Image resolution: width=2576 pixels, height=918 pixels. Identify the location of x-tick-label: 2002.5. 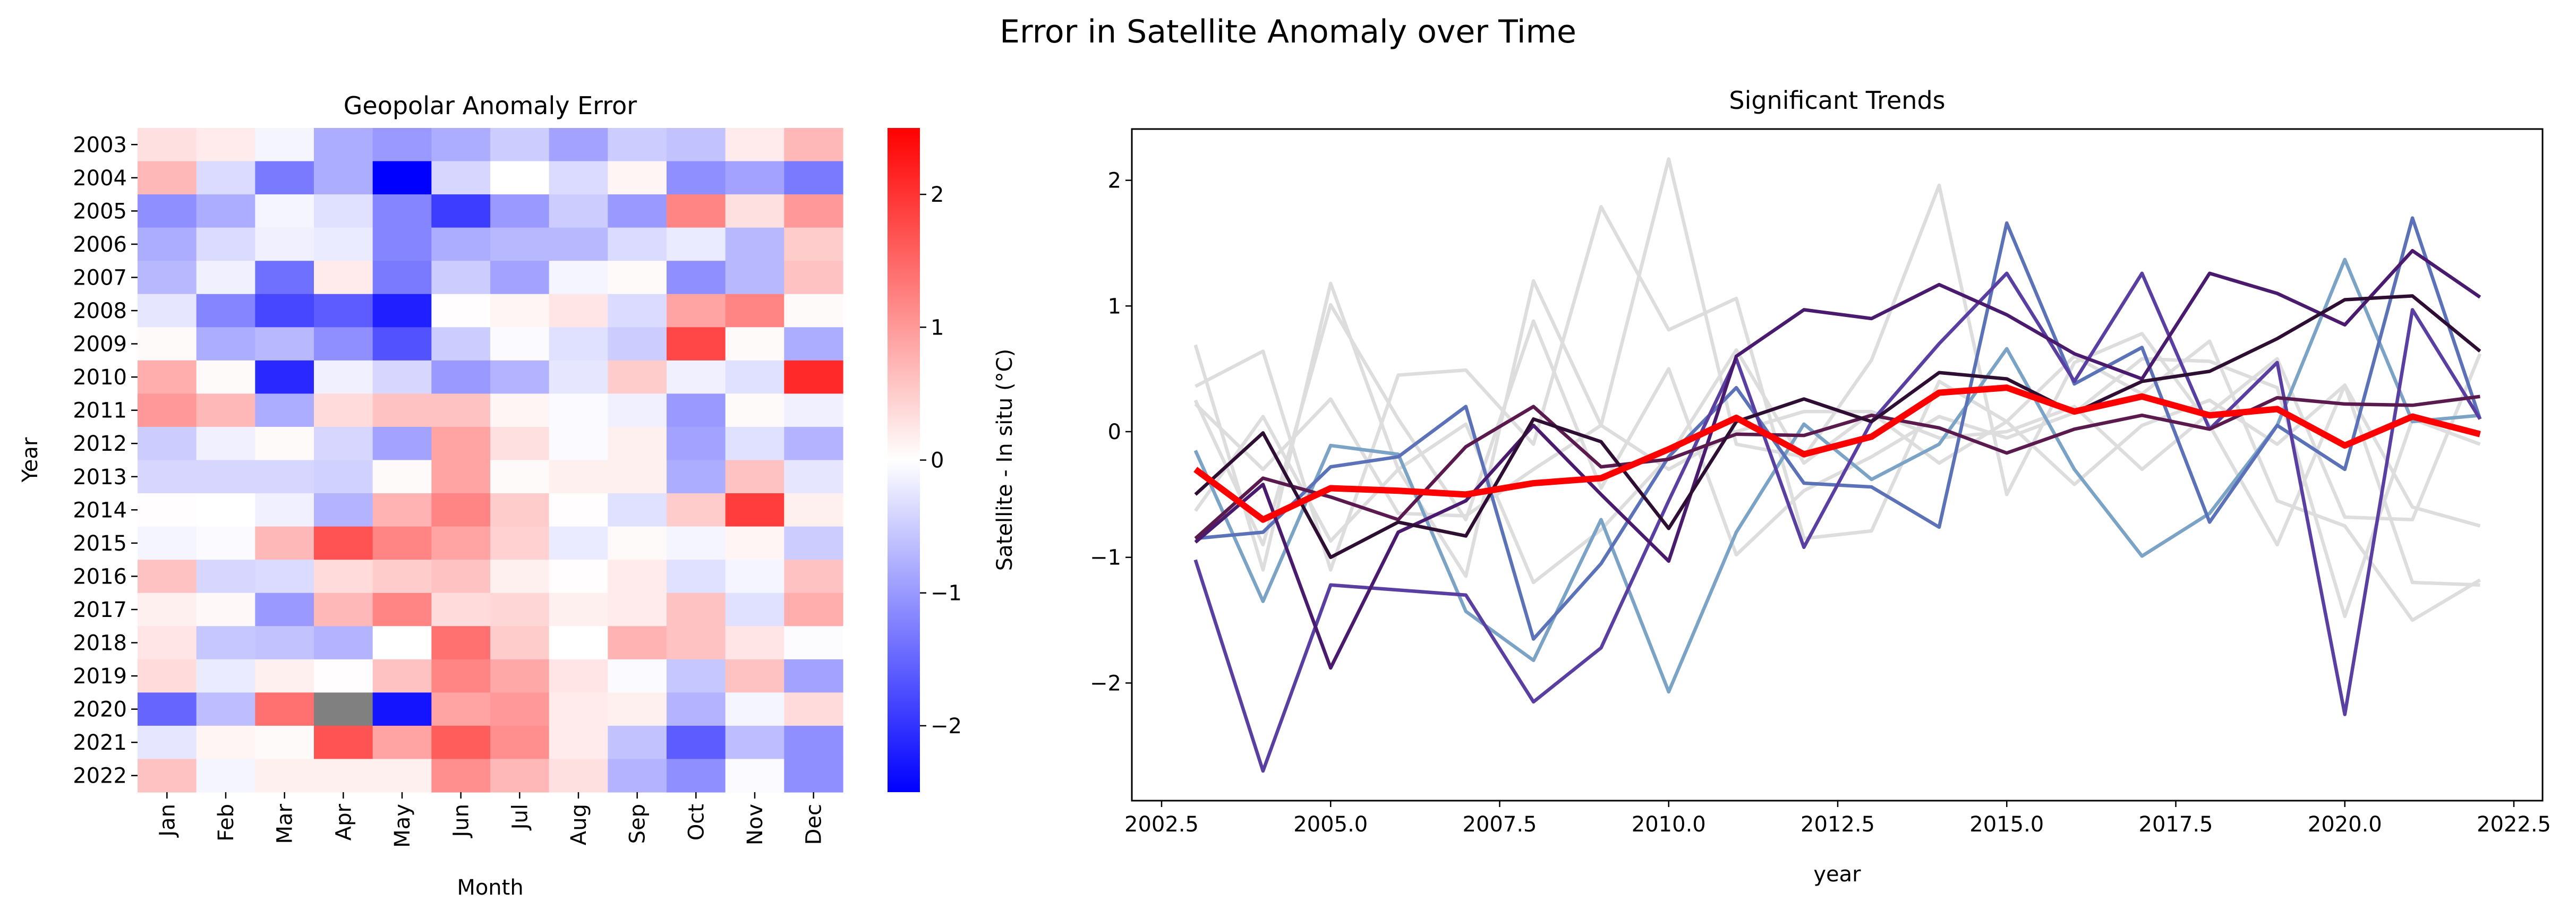
(1162, 825).